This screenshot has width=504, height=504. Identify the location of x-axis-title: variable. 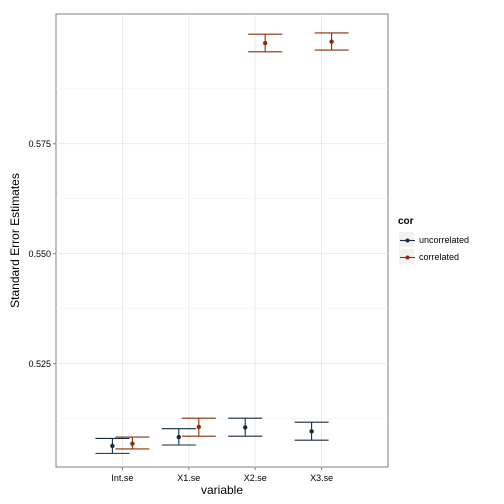
(222, 490).